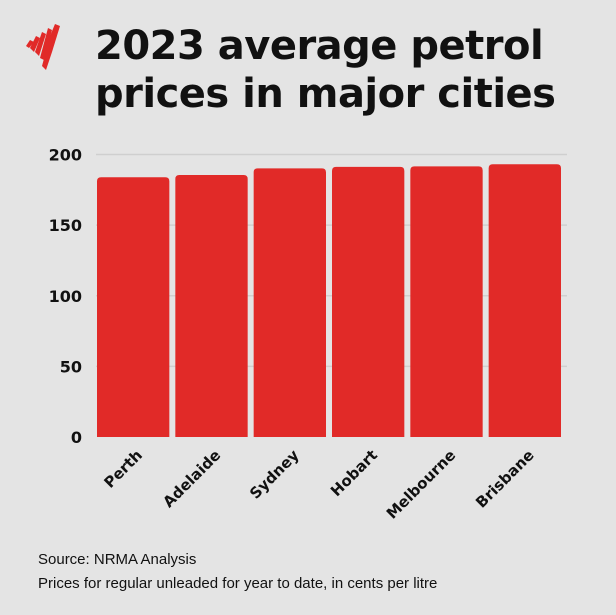 The width and height of the screenshot is (616, 615). Describe the element at coordinates (446, 302) in the screenshot. I see `bar-melbourne` at that location.